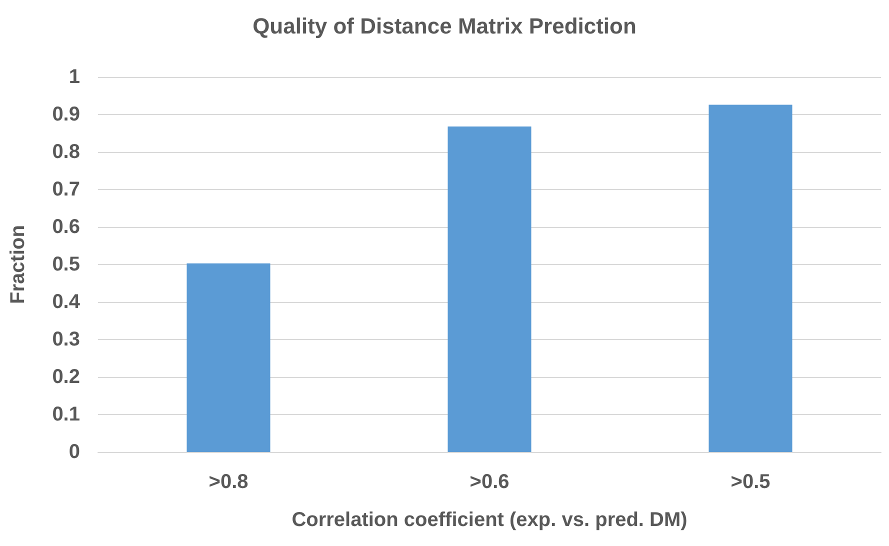  Describe the element at coordinates (66, 415) in the screenshot. I see `y-tick-label: 0.1` at that location.